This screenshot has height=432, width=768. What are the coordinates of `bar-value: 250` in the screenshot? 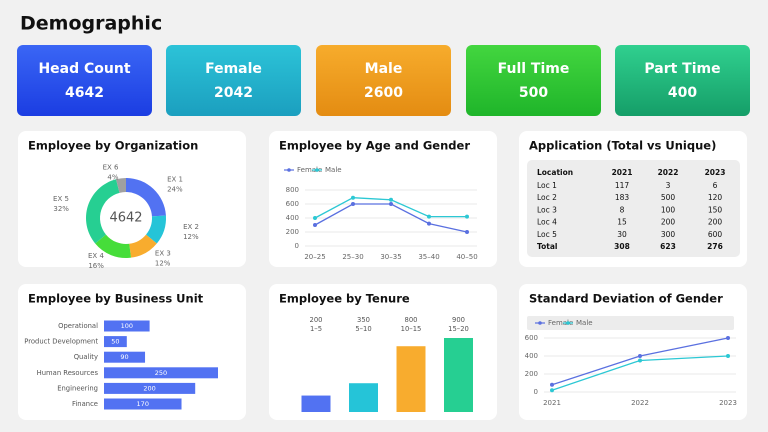 It's located at (161, 373).